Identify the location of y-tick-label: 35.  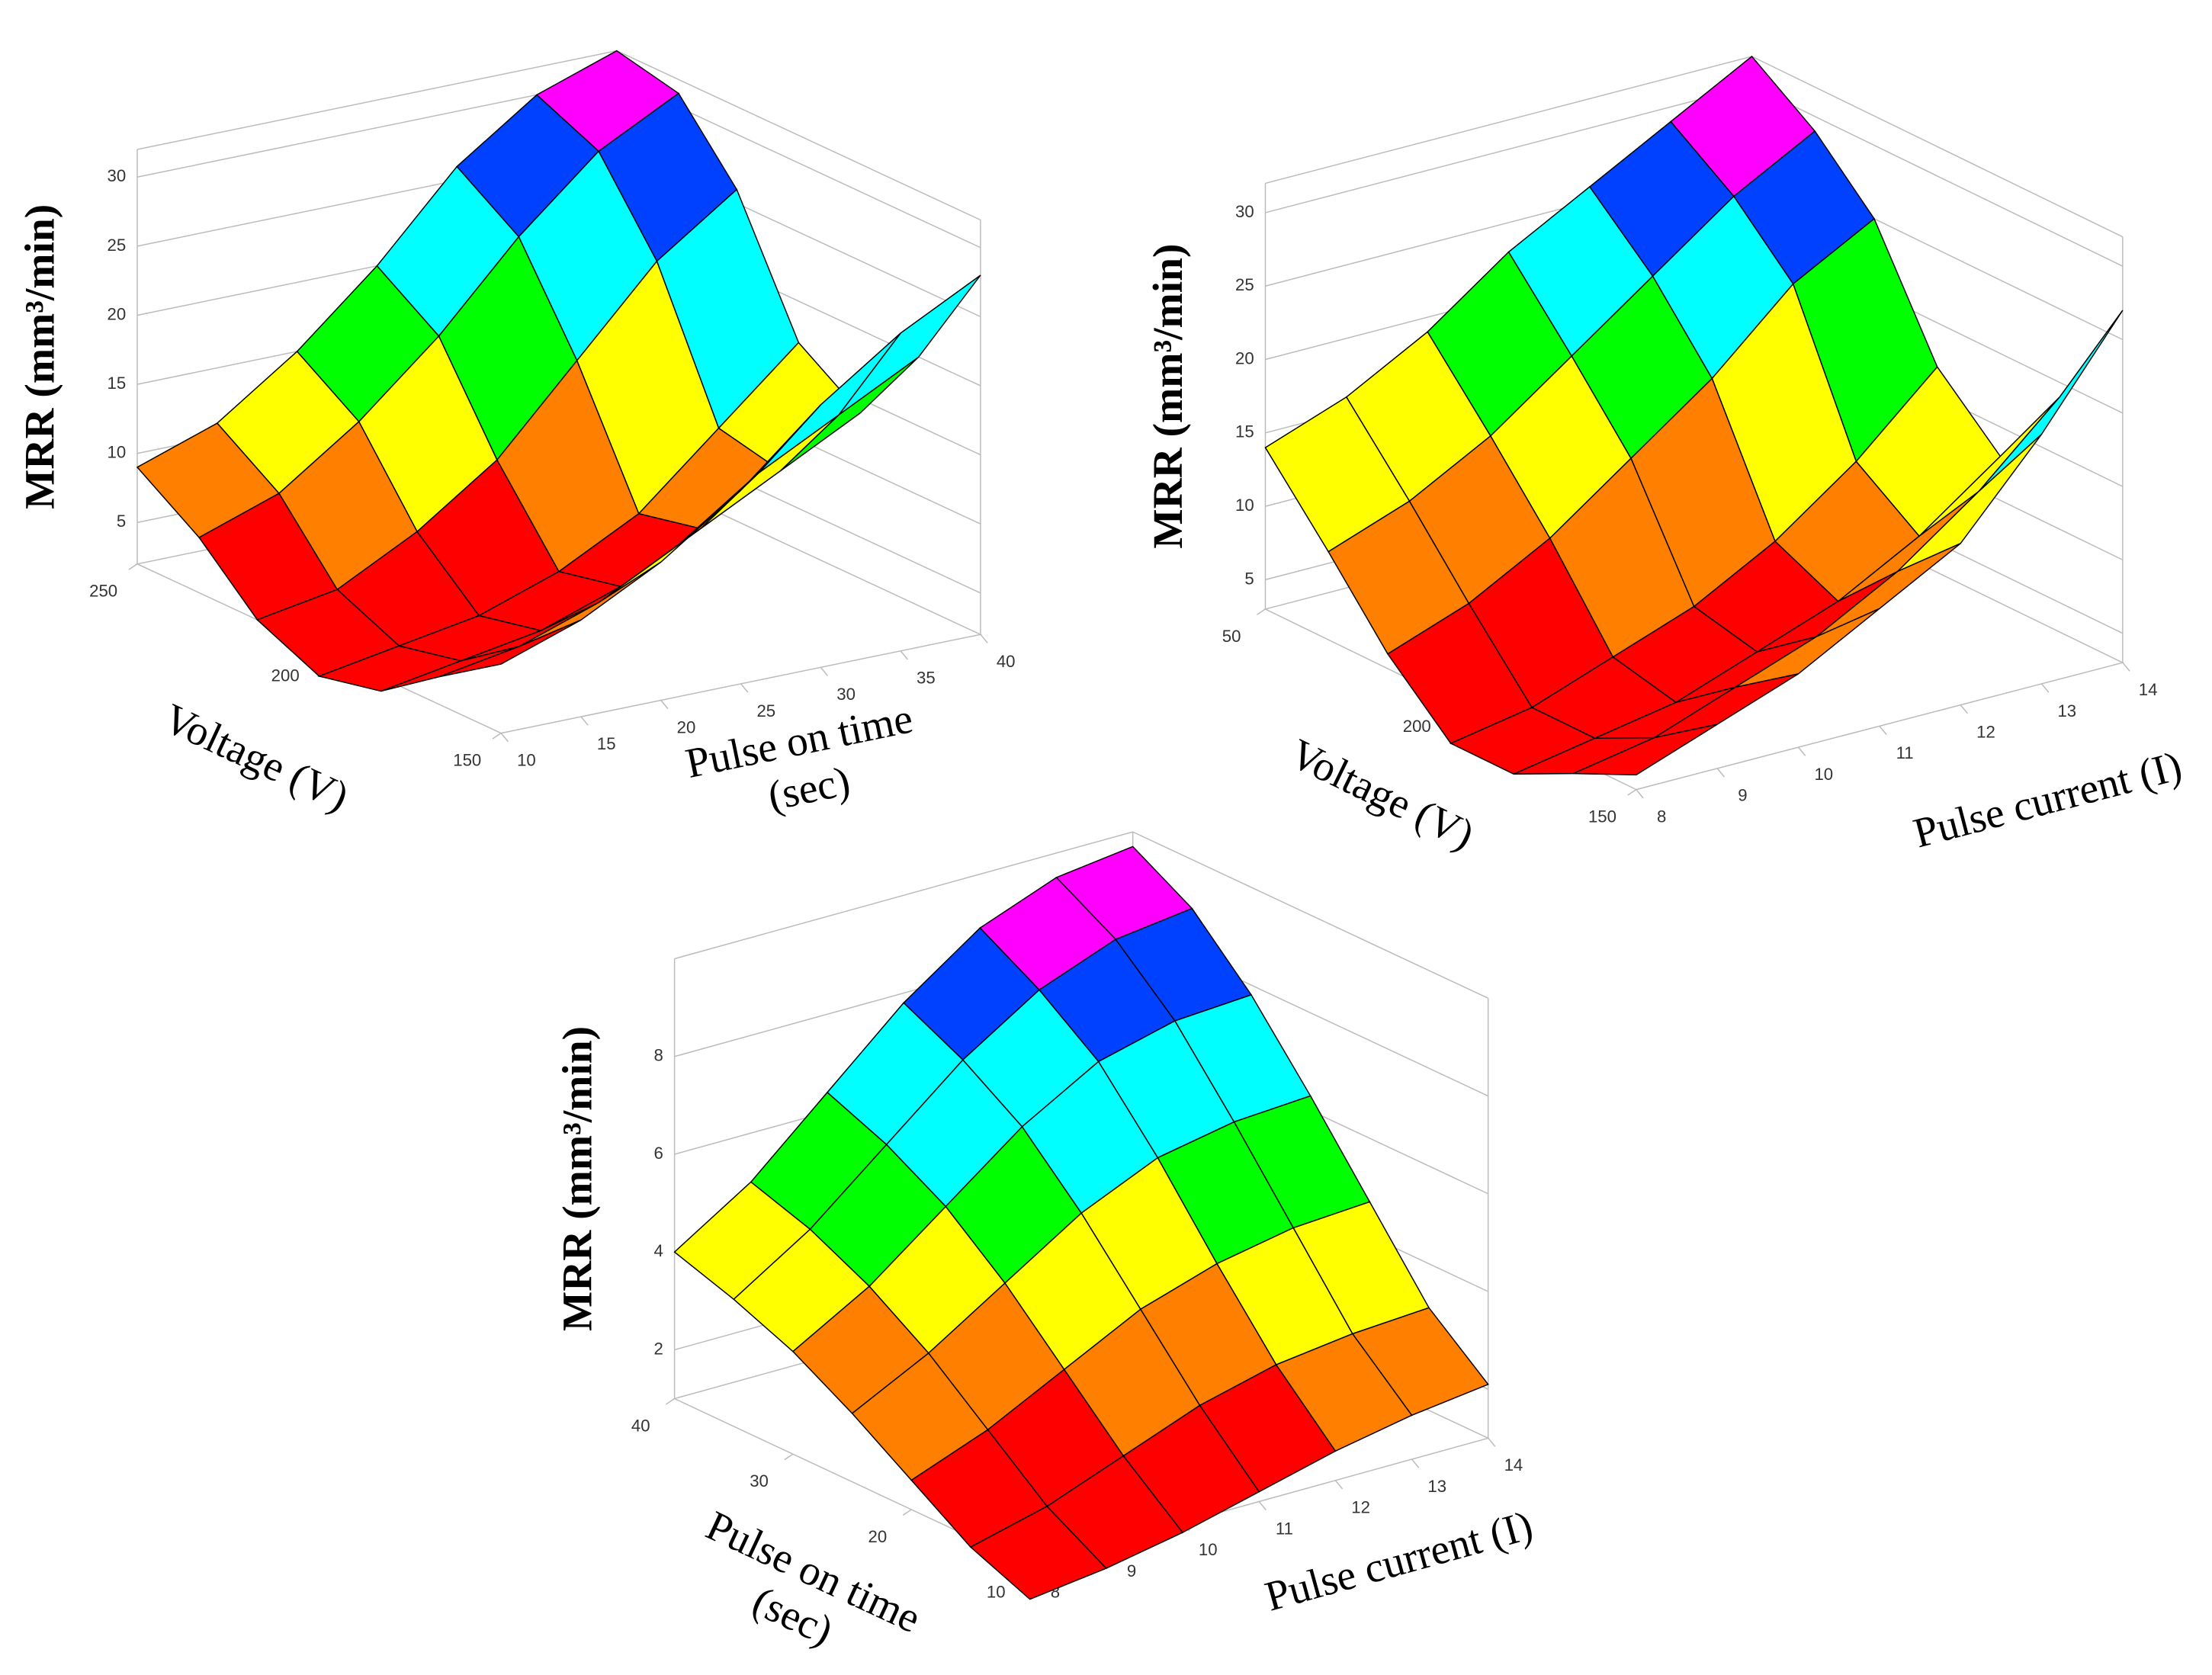
(927, 678).